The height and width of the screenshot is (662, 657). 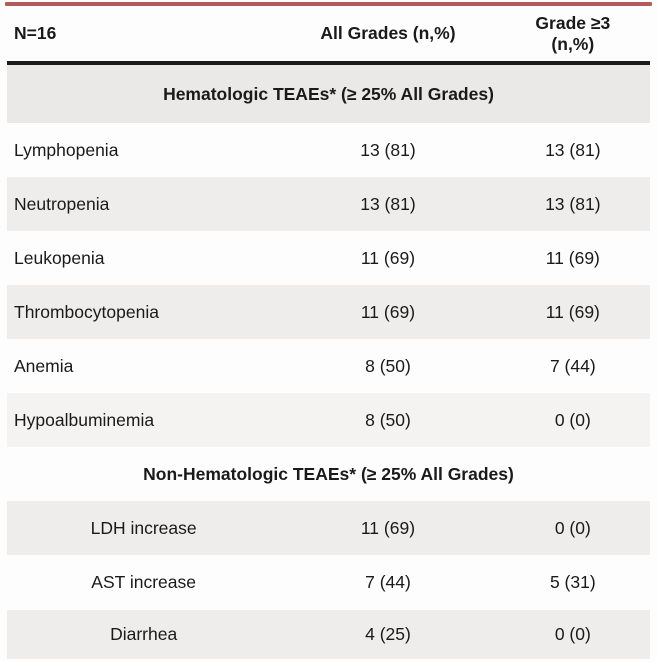 I want to click on grade3-value: 7 (44), so click(x=572, y=365).